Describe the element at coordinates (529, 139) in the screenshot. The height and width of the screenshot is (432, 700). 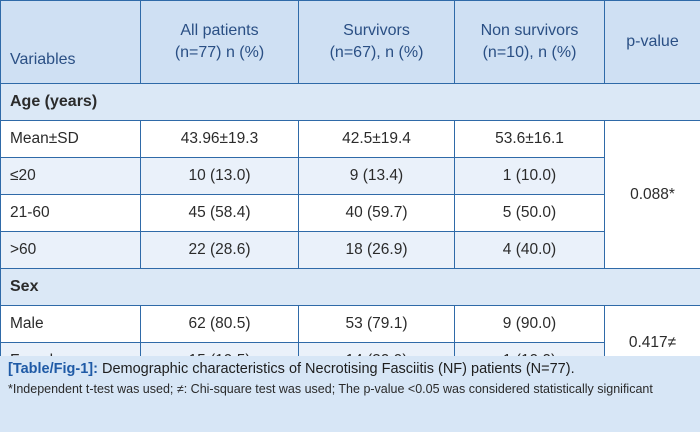
I see `cell-non-survivors: 53.6±16.1` at that location.